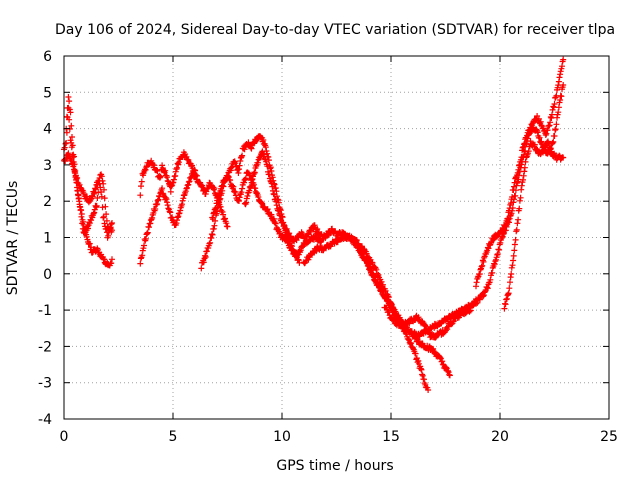 The image size is (640, 480). I want to click on x-tick-label: 5, so click(173, 437).